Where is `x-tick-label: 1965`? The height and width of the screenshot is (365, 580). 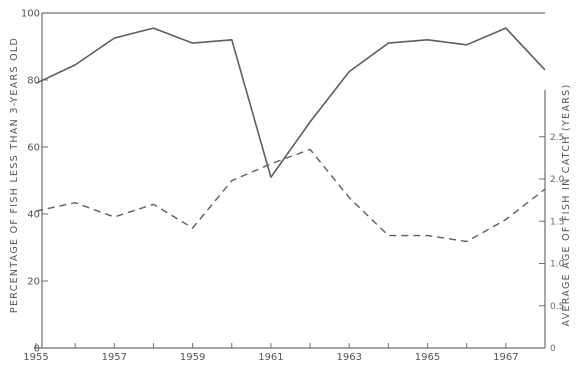
x-tick-label: 1965 is located at coordinates (427, 357).